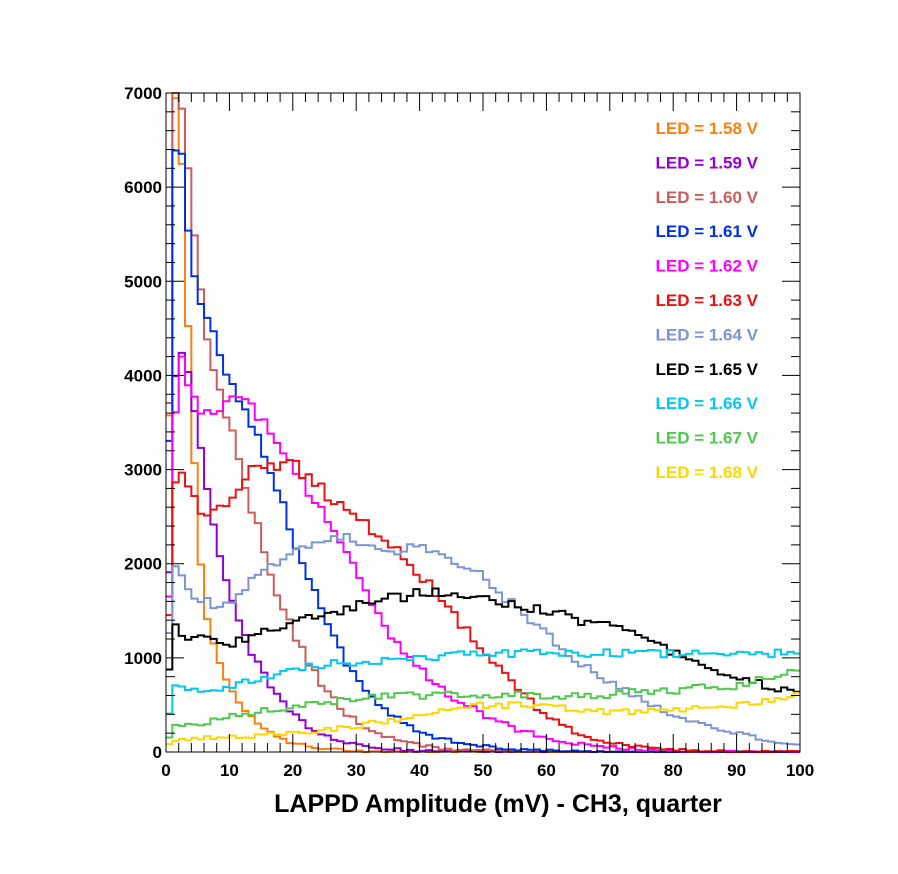  Describe the element at coordinates (609, 770) in the screenshot. I see `x-tick-label: 70` at that location.